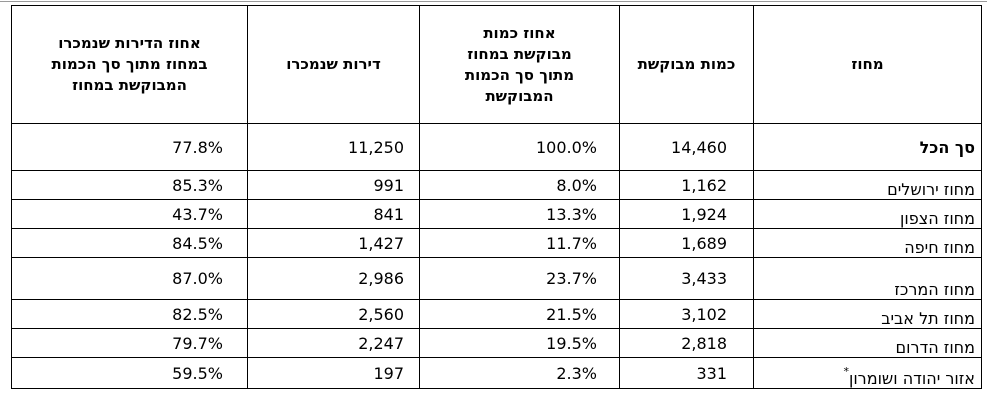  Describe the element at coordinates (129, 185) in the screenshot. I see `cell-pct-sold: 85.3%` at that location.